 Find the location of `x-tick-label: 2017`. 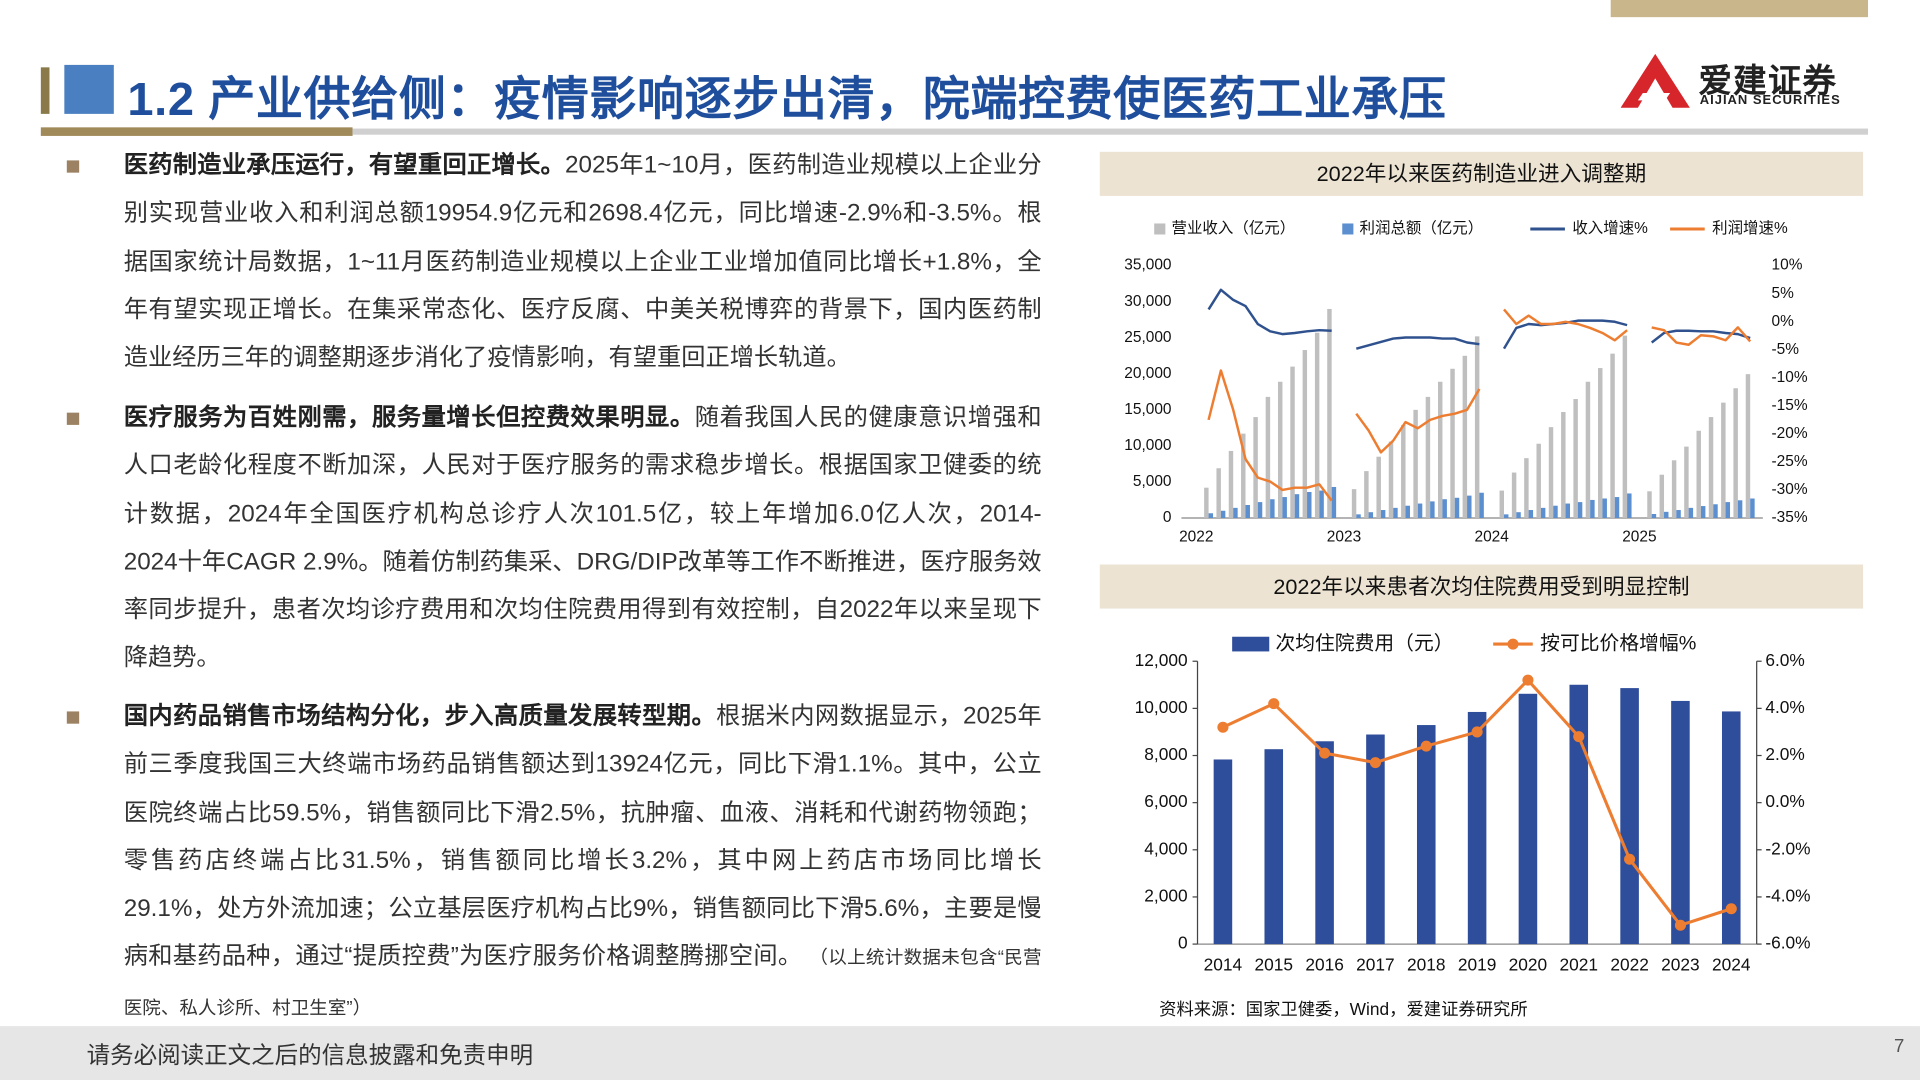

x-tick-label: 2017 is located at coordinates (1375, 965).